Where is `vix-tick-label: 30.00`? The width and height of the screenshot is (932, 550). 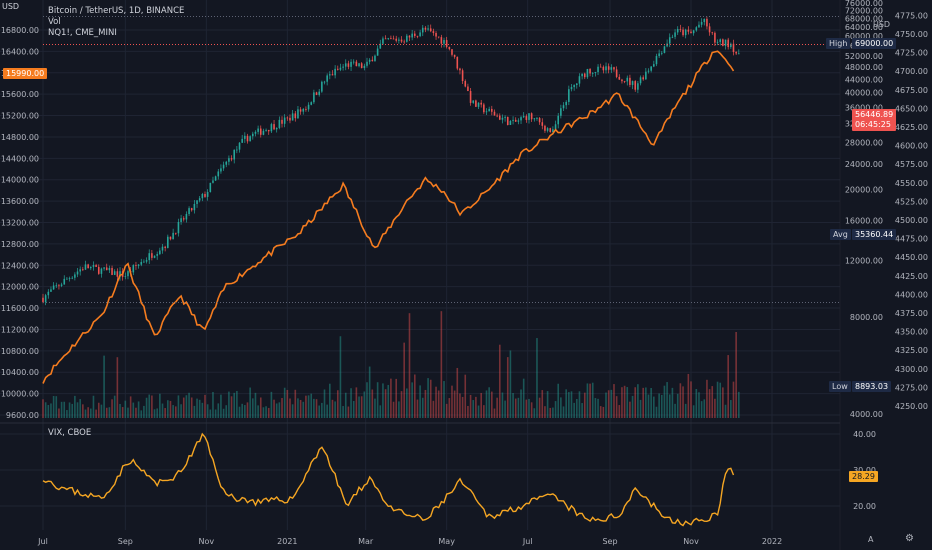 vix-tick-label: 30.00 is located at coordinates (864, 470).